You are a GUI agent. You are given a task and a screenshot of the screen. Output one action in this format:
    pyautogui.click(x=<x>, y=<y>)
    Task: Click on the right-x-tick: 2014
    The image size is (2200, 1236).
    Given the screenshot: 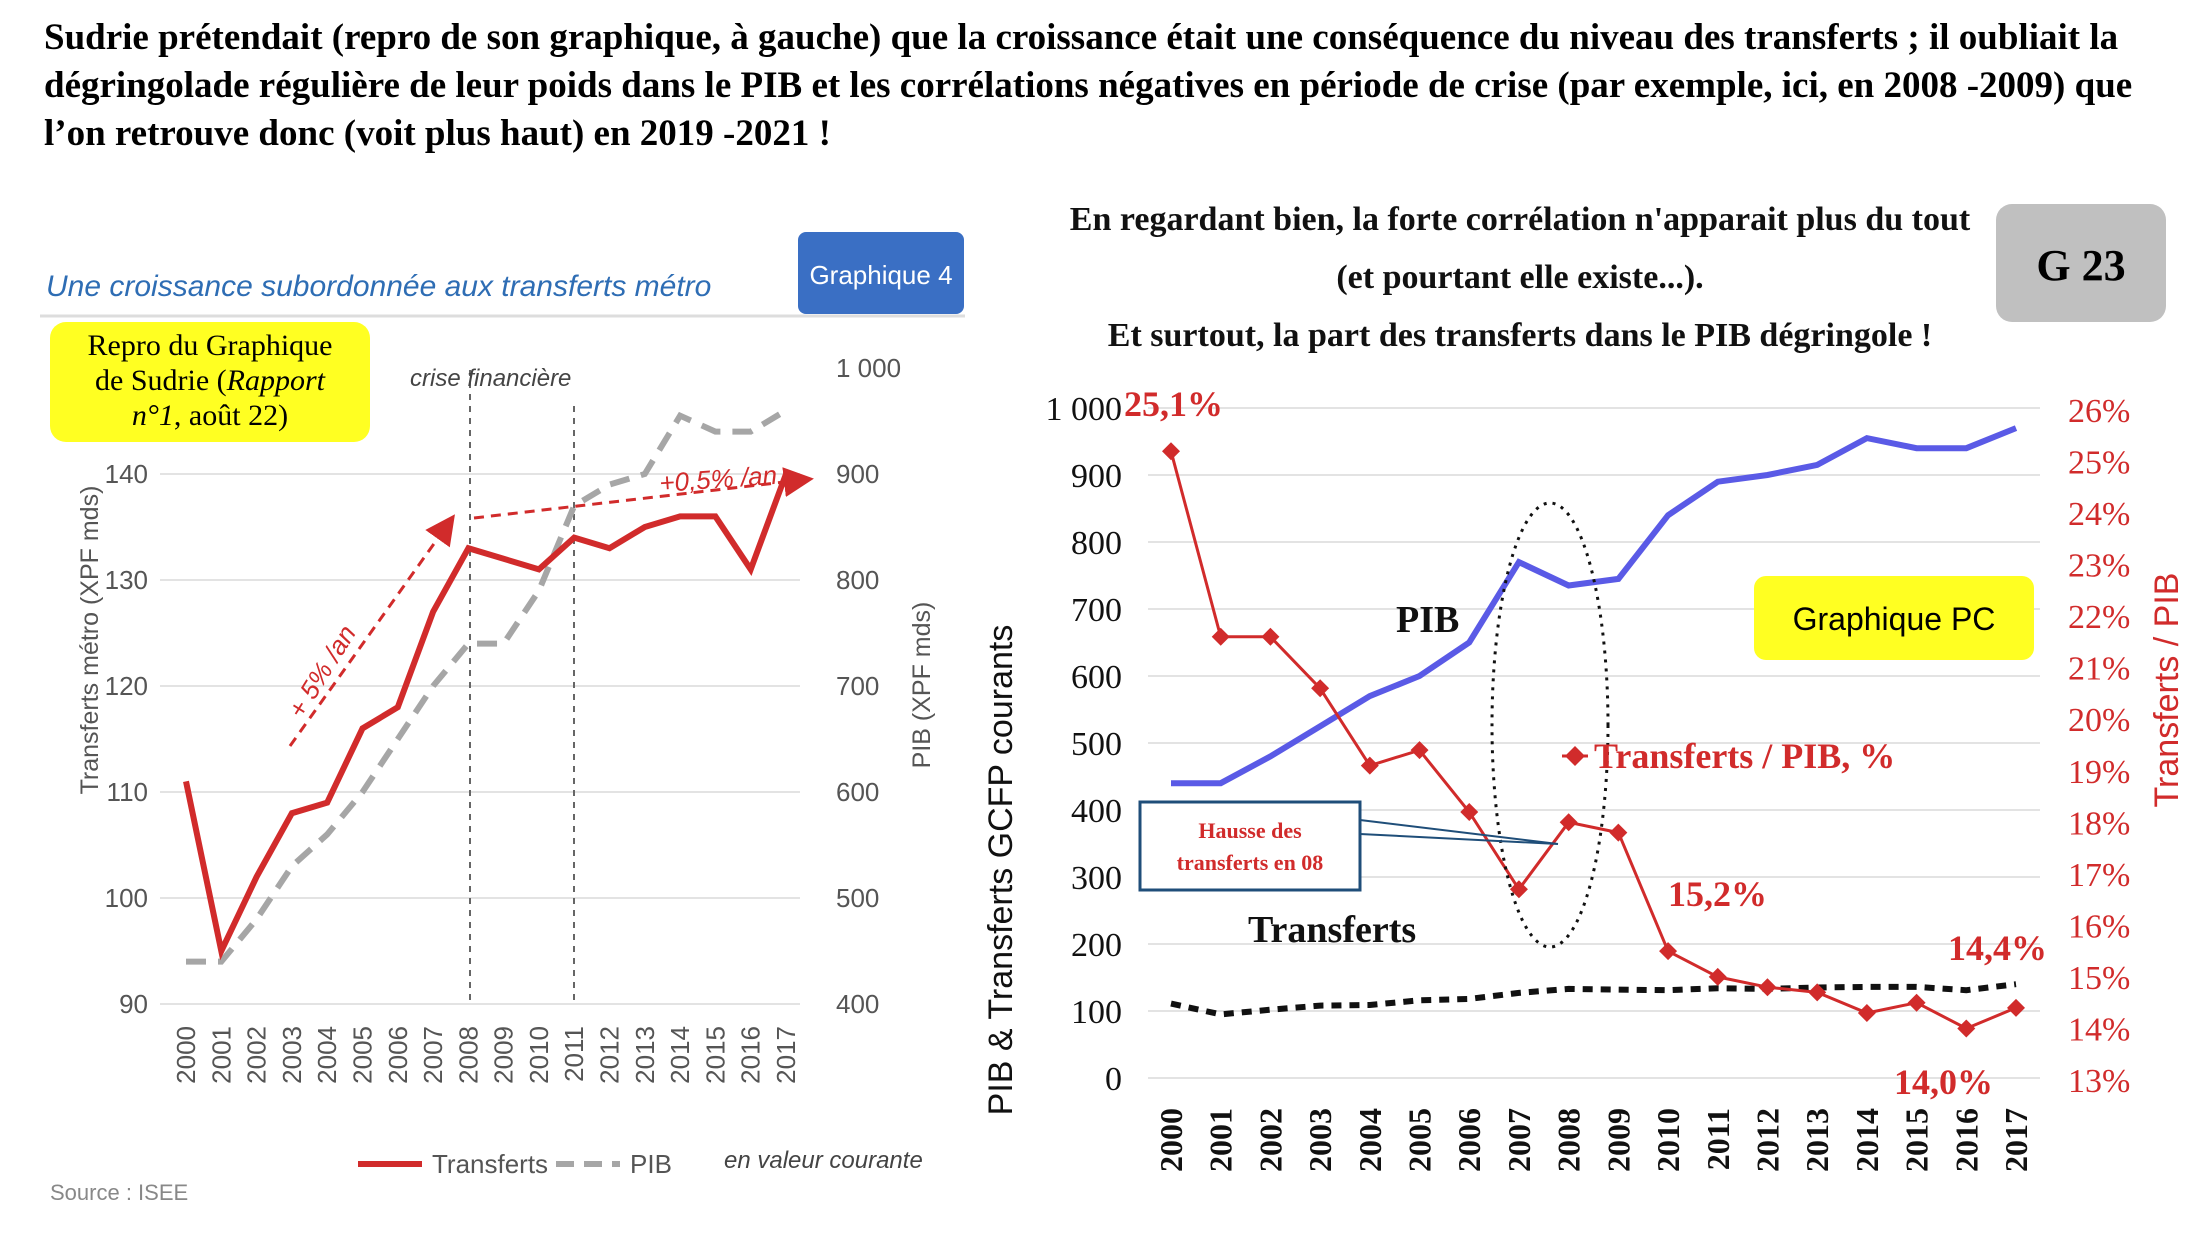 What is the action you would take?
    pyautogui.click(x=1867, y=1140)
    